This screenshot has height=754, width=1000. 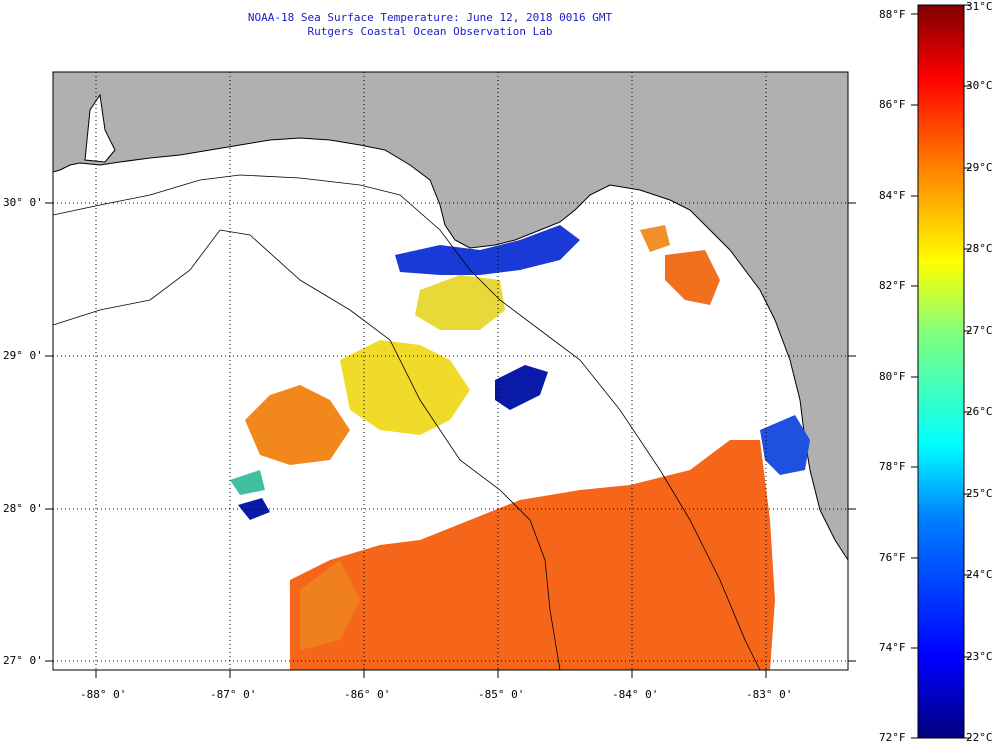 I want to click on cb-f-84: 84°F, so click(x=892, y=195).